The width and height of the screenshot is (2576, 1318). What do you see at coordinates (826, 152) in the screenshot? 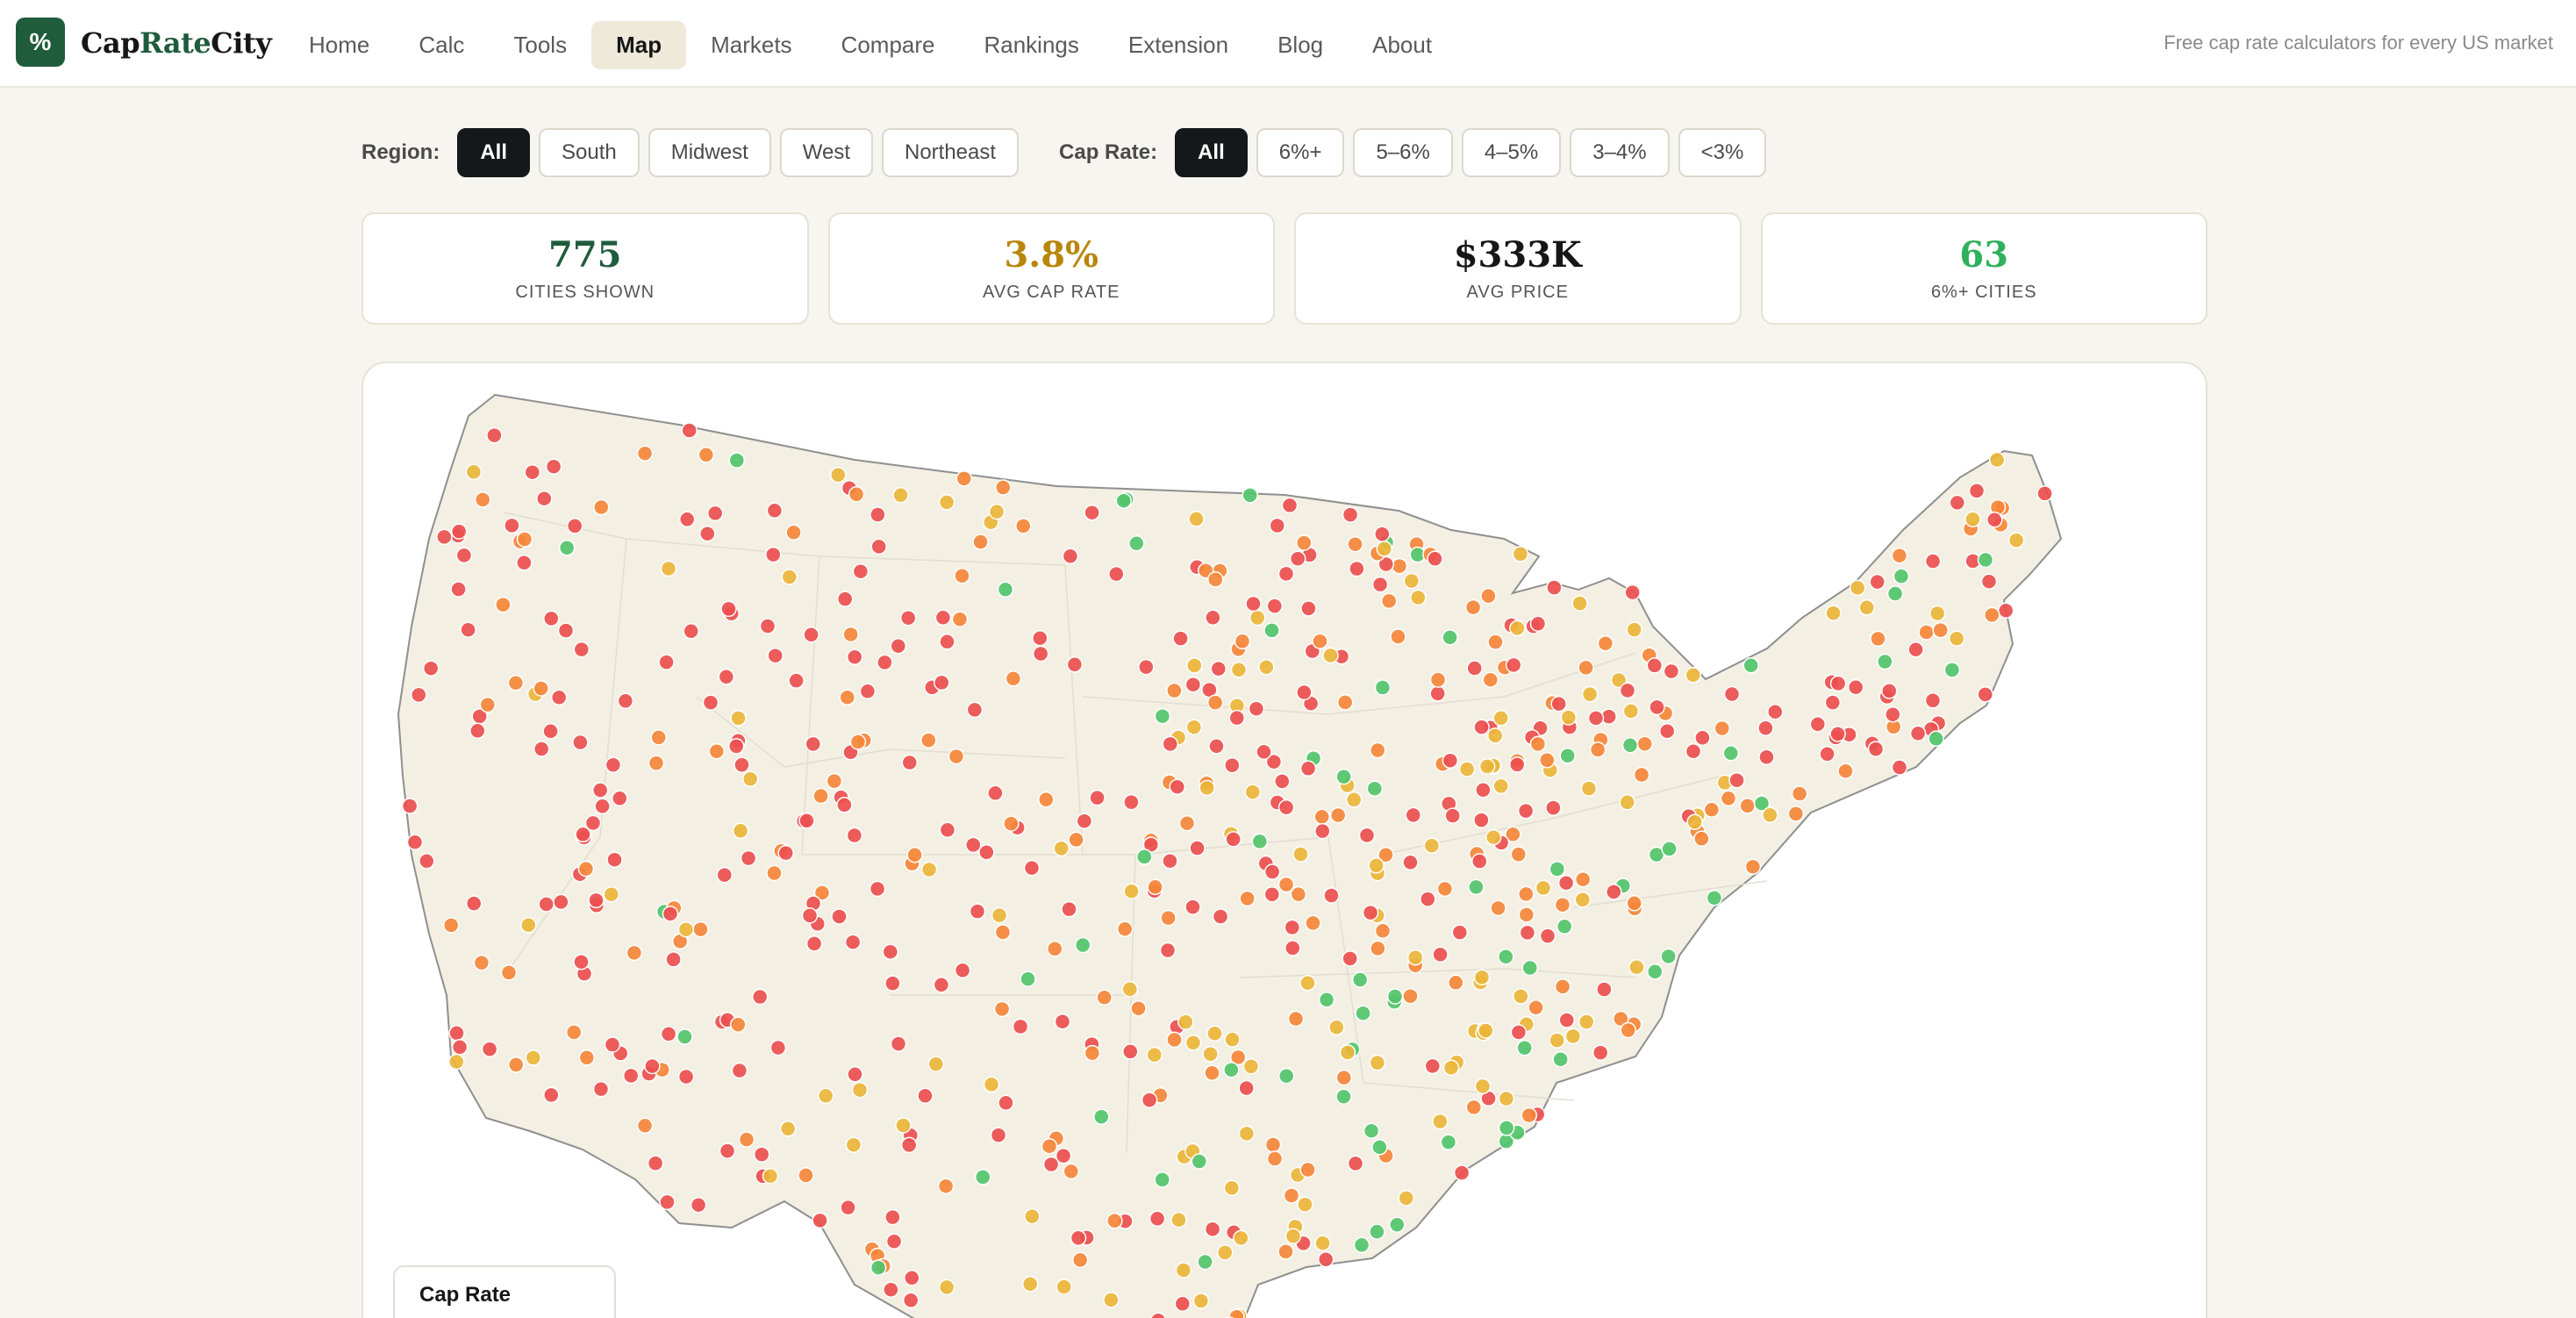
I see `region-chip-west: West` at bounding box center [826, 152].